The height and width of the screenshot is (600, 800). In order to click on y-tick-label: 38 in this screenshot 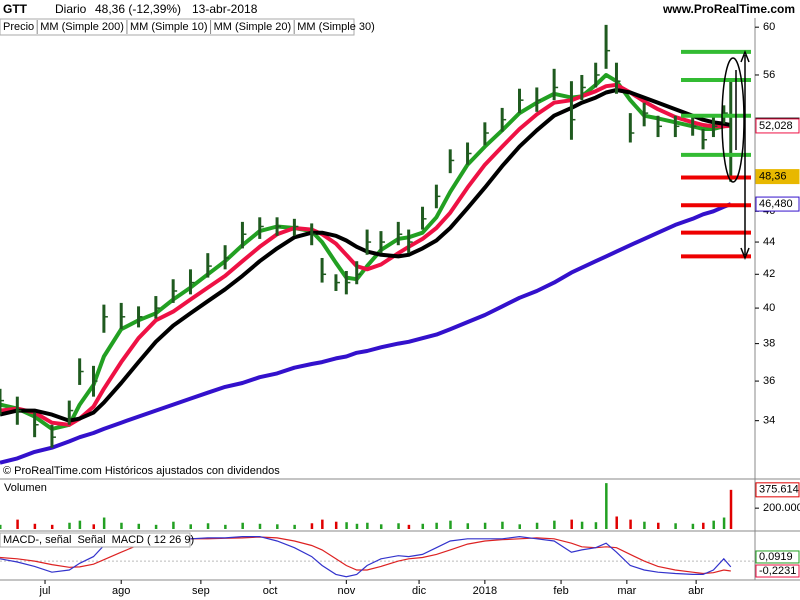, I will do `click(769, 344)`.